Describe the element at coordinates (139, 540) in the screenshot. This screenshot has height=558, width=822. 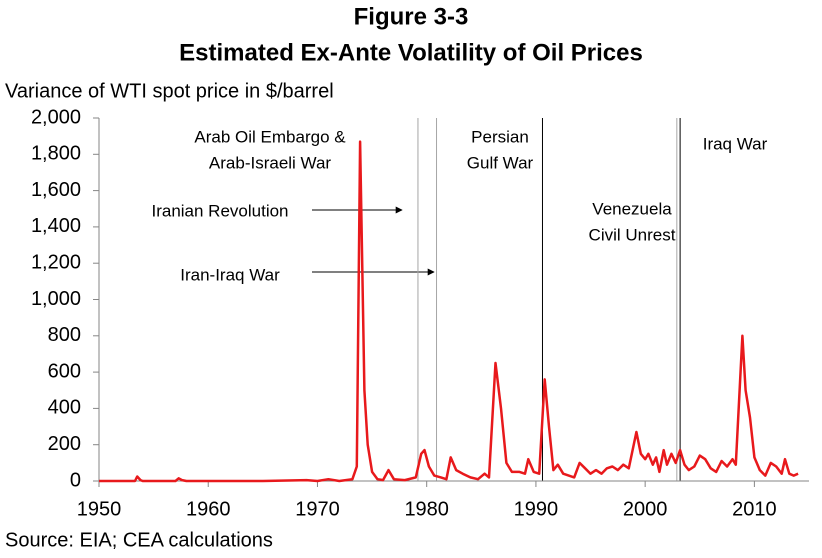
I see `source-note: Source: EIA; CEA calculations` at that location.